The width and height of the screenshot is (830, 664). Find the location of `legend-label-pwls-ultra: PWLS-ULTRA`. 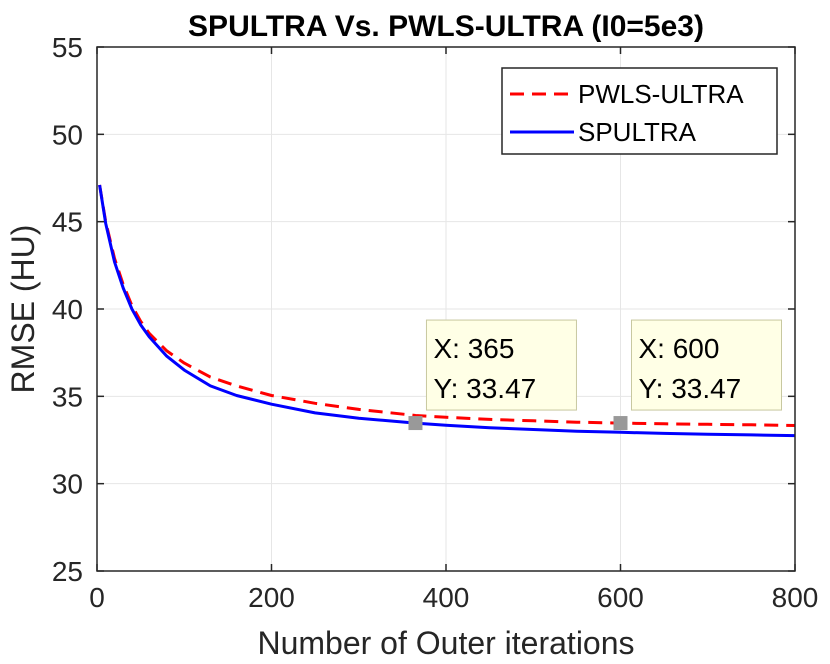

legend-label-pwls-ultra: PWLS-ULTRA is located at coordinates (661, 94).